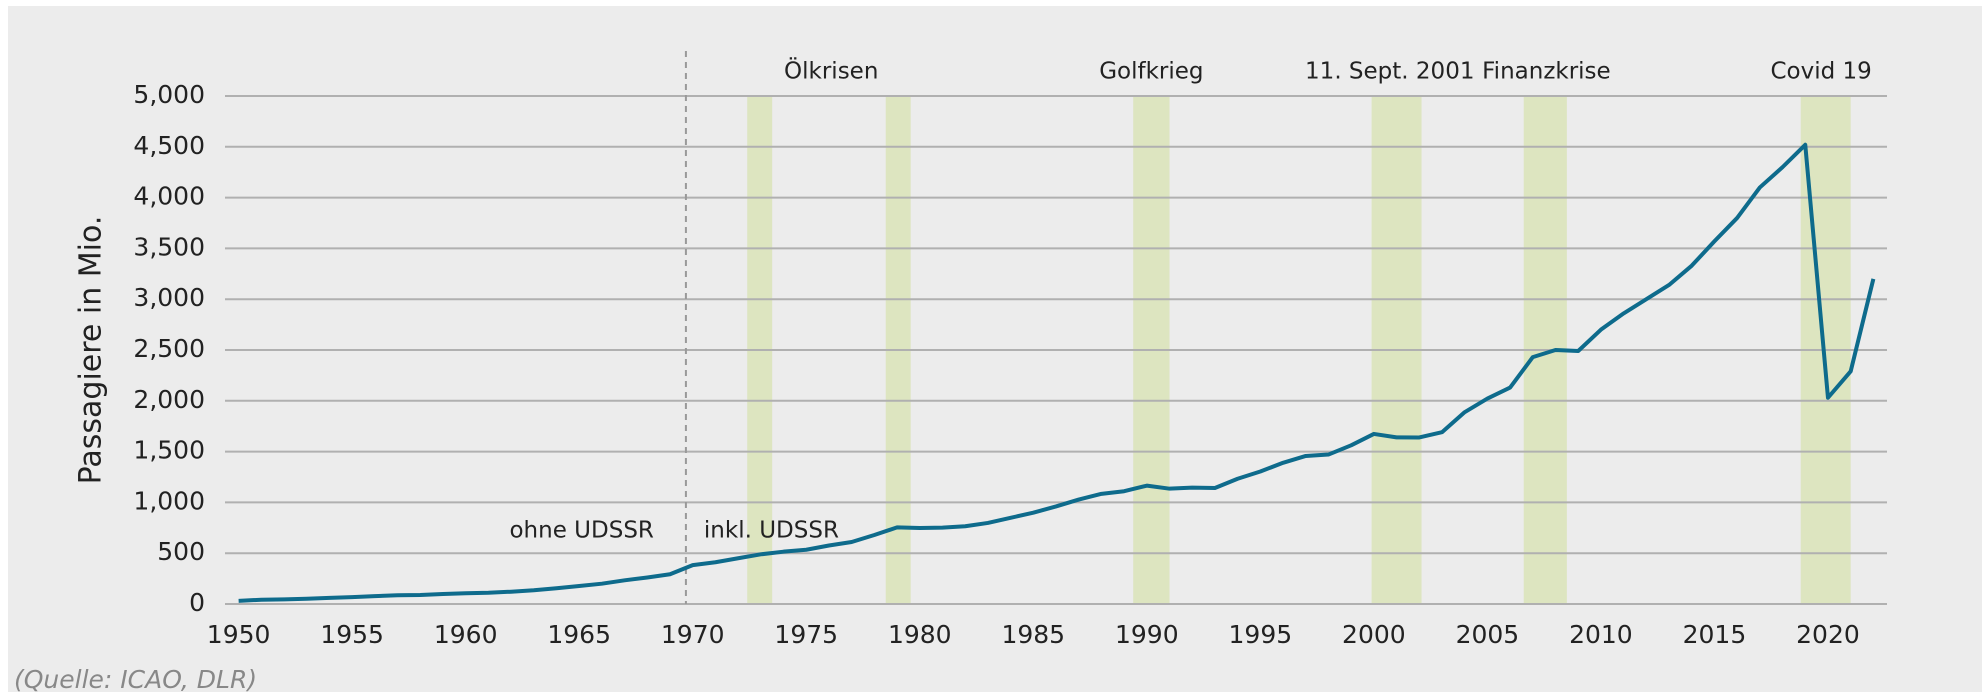 This screenshot has width=1982, height=697. I want to click on annotation: Covid 19, so click(1820, 72).